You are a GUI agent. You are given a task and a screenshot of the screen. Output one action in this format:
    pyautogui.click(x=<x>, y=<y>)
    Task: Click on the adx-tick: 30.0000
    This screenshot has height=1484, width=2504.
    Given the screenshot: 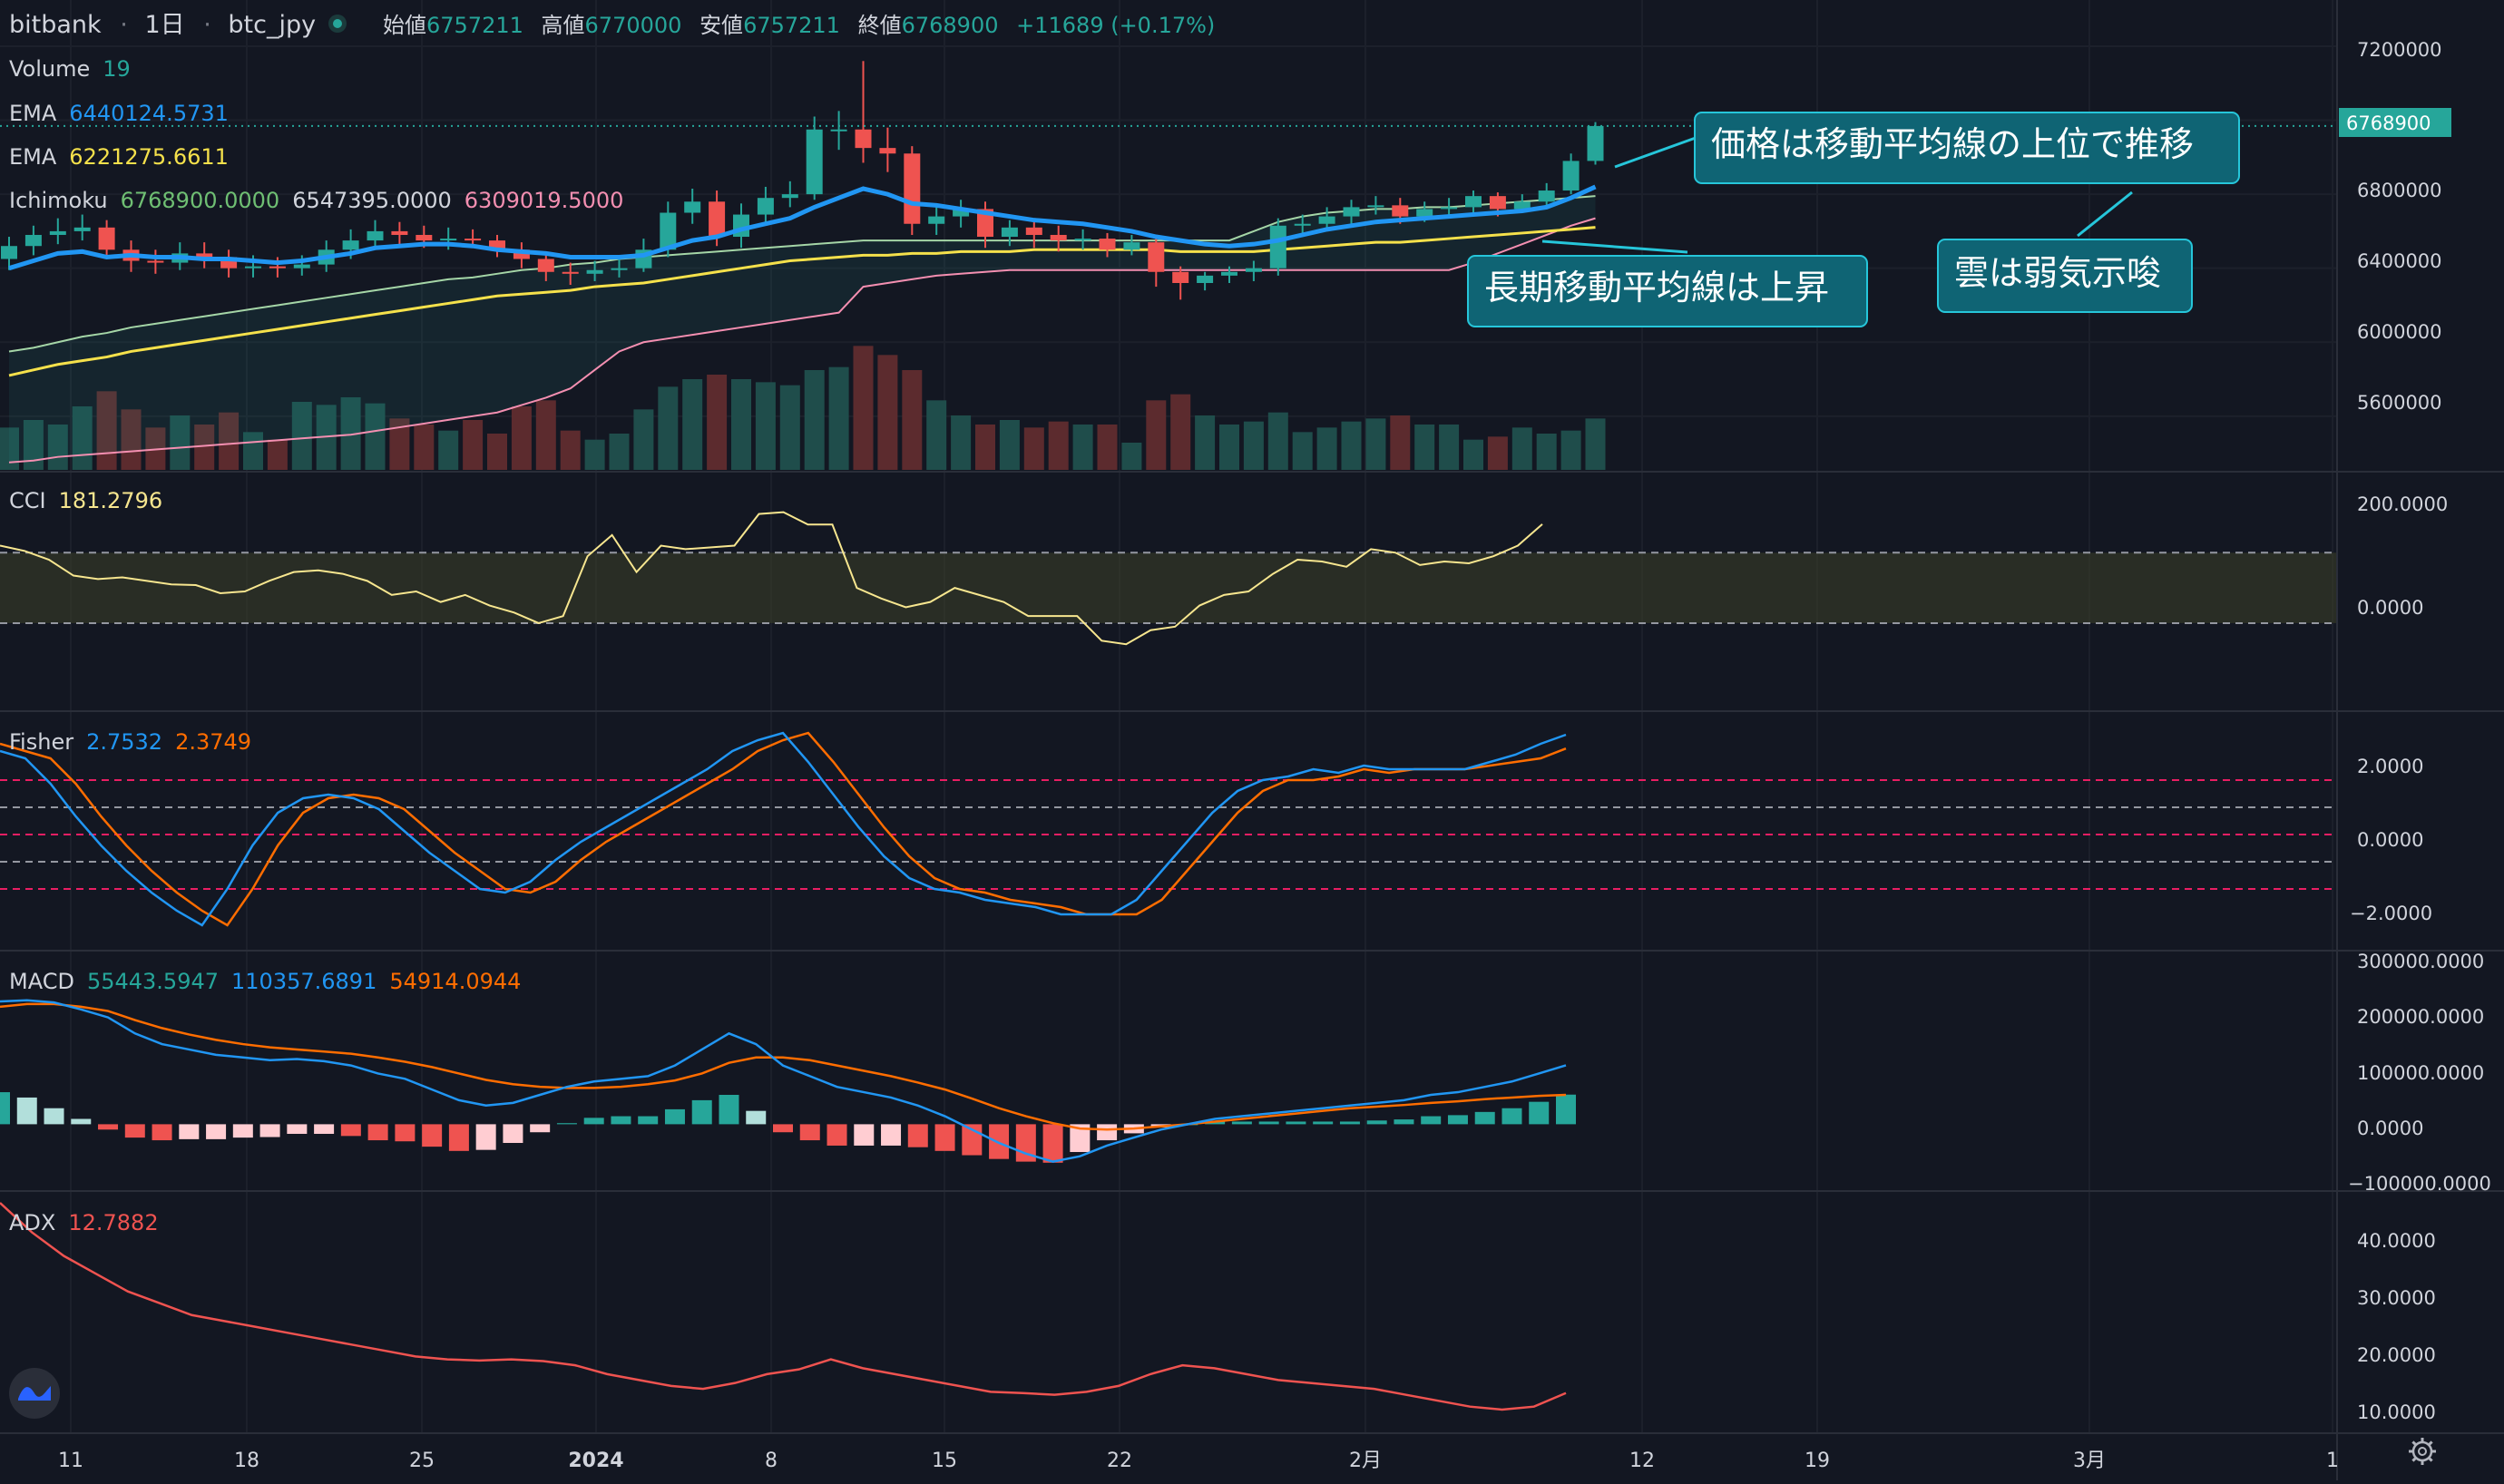 What is the action you would take?
    pyautogui.click(x=2396, y=1298)
    